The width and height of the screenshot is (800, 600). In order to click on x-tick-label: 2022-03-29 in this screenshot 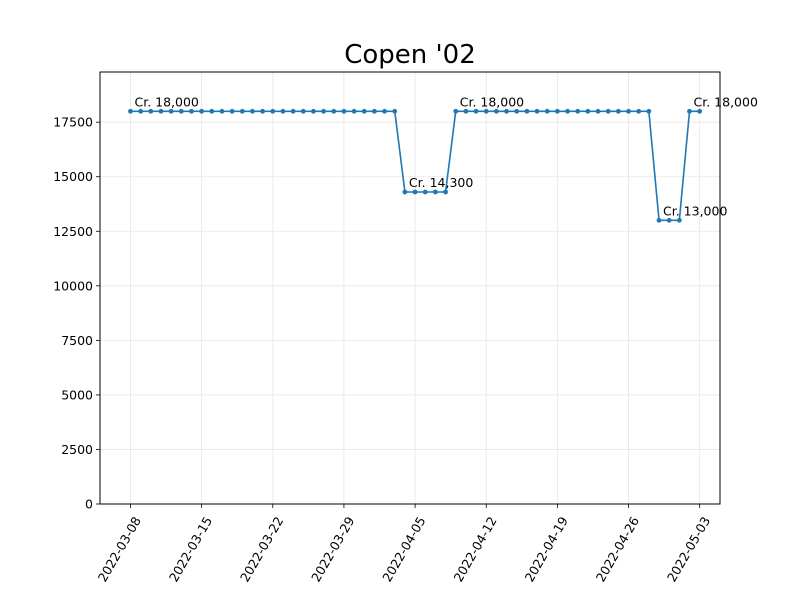, I will do `click(332, 549)`.